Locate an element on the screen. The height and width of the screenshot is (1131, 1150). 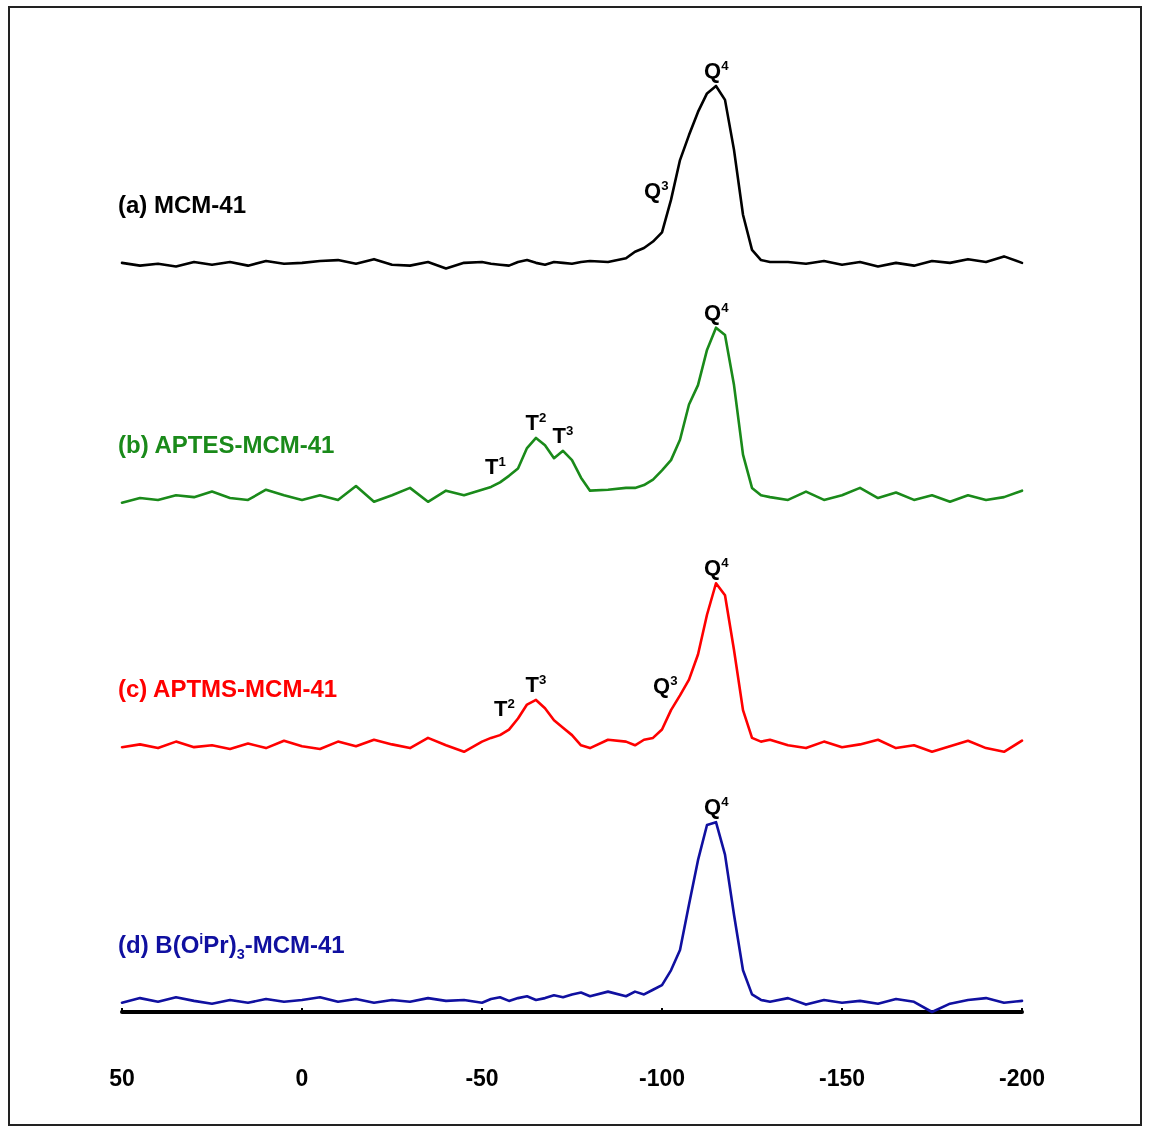
series-label: (c) APTMS-MCM-41 is located at coordinates (228, 689).